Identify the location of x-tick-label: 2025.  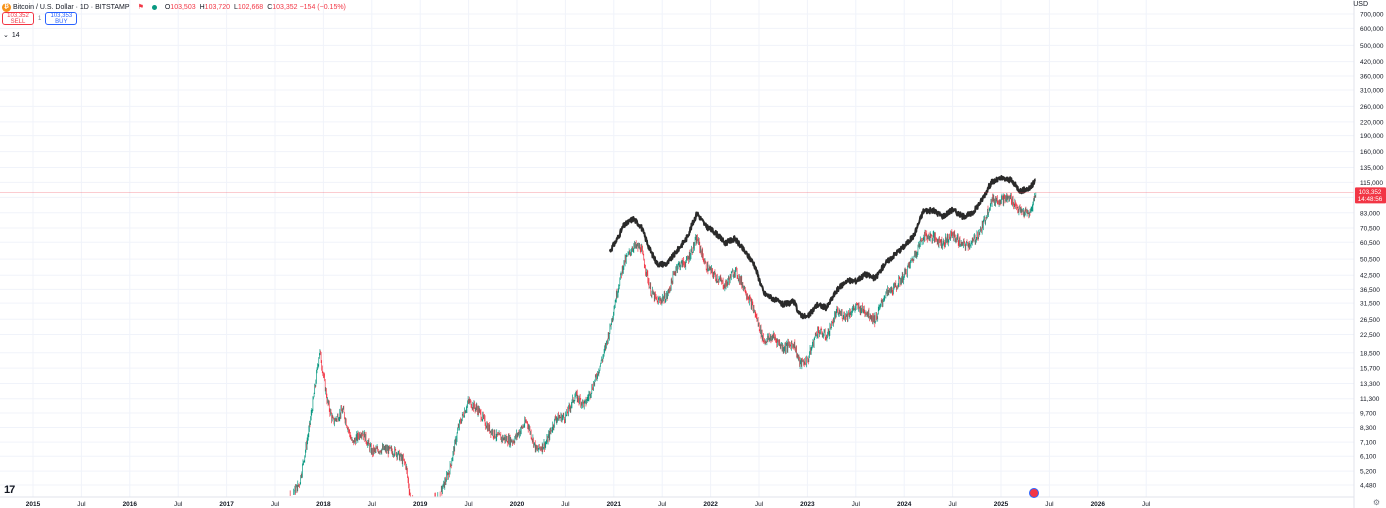
(1001, 504).